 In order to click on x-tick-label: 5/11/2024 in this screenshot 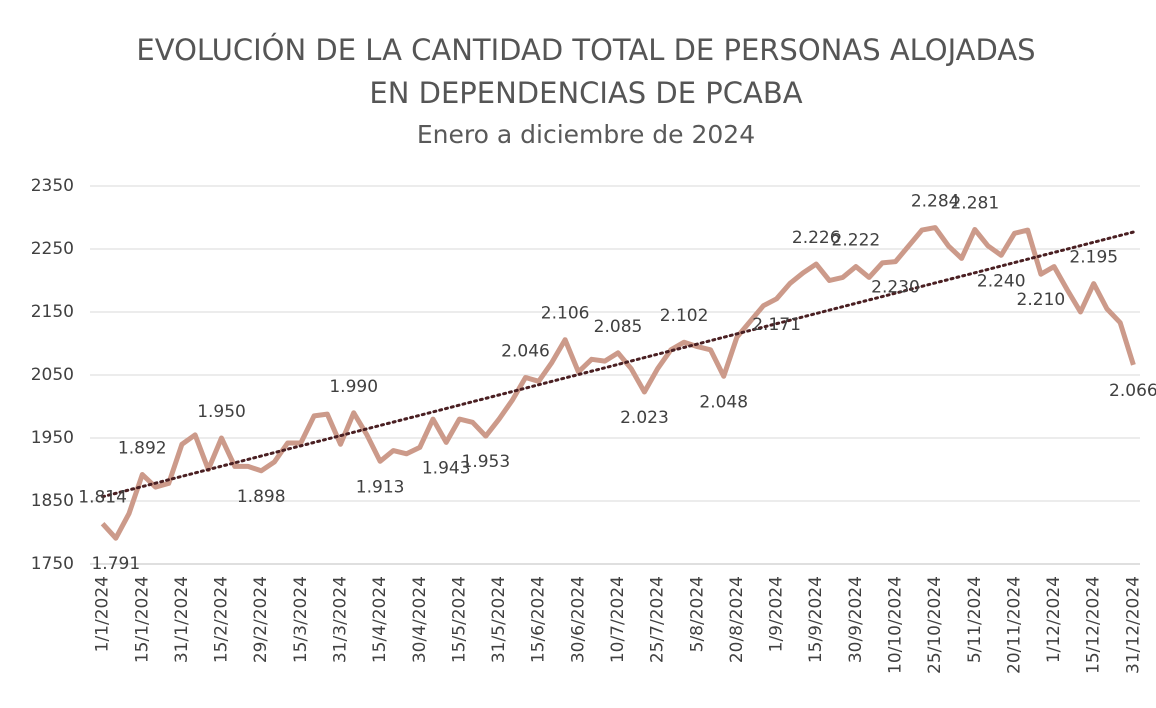, I will do `click(975, 619)`.